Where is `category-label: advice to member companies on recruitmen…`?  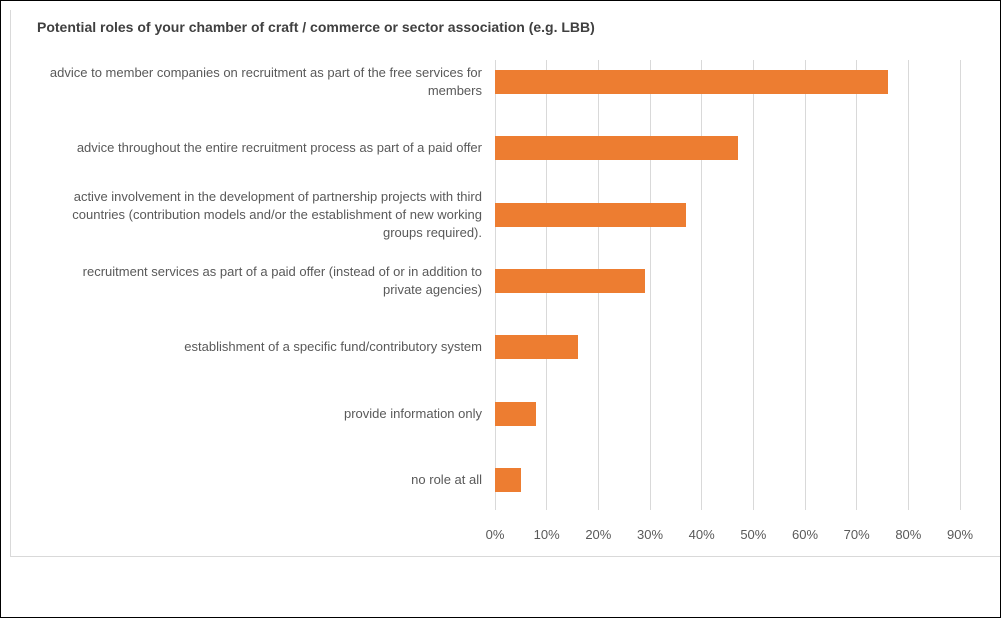 category-label: advice to member companies on recruitmen… is located at coordinates (265, 82).